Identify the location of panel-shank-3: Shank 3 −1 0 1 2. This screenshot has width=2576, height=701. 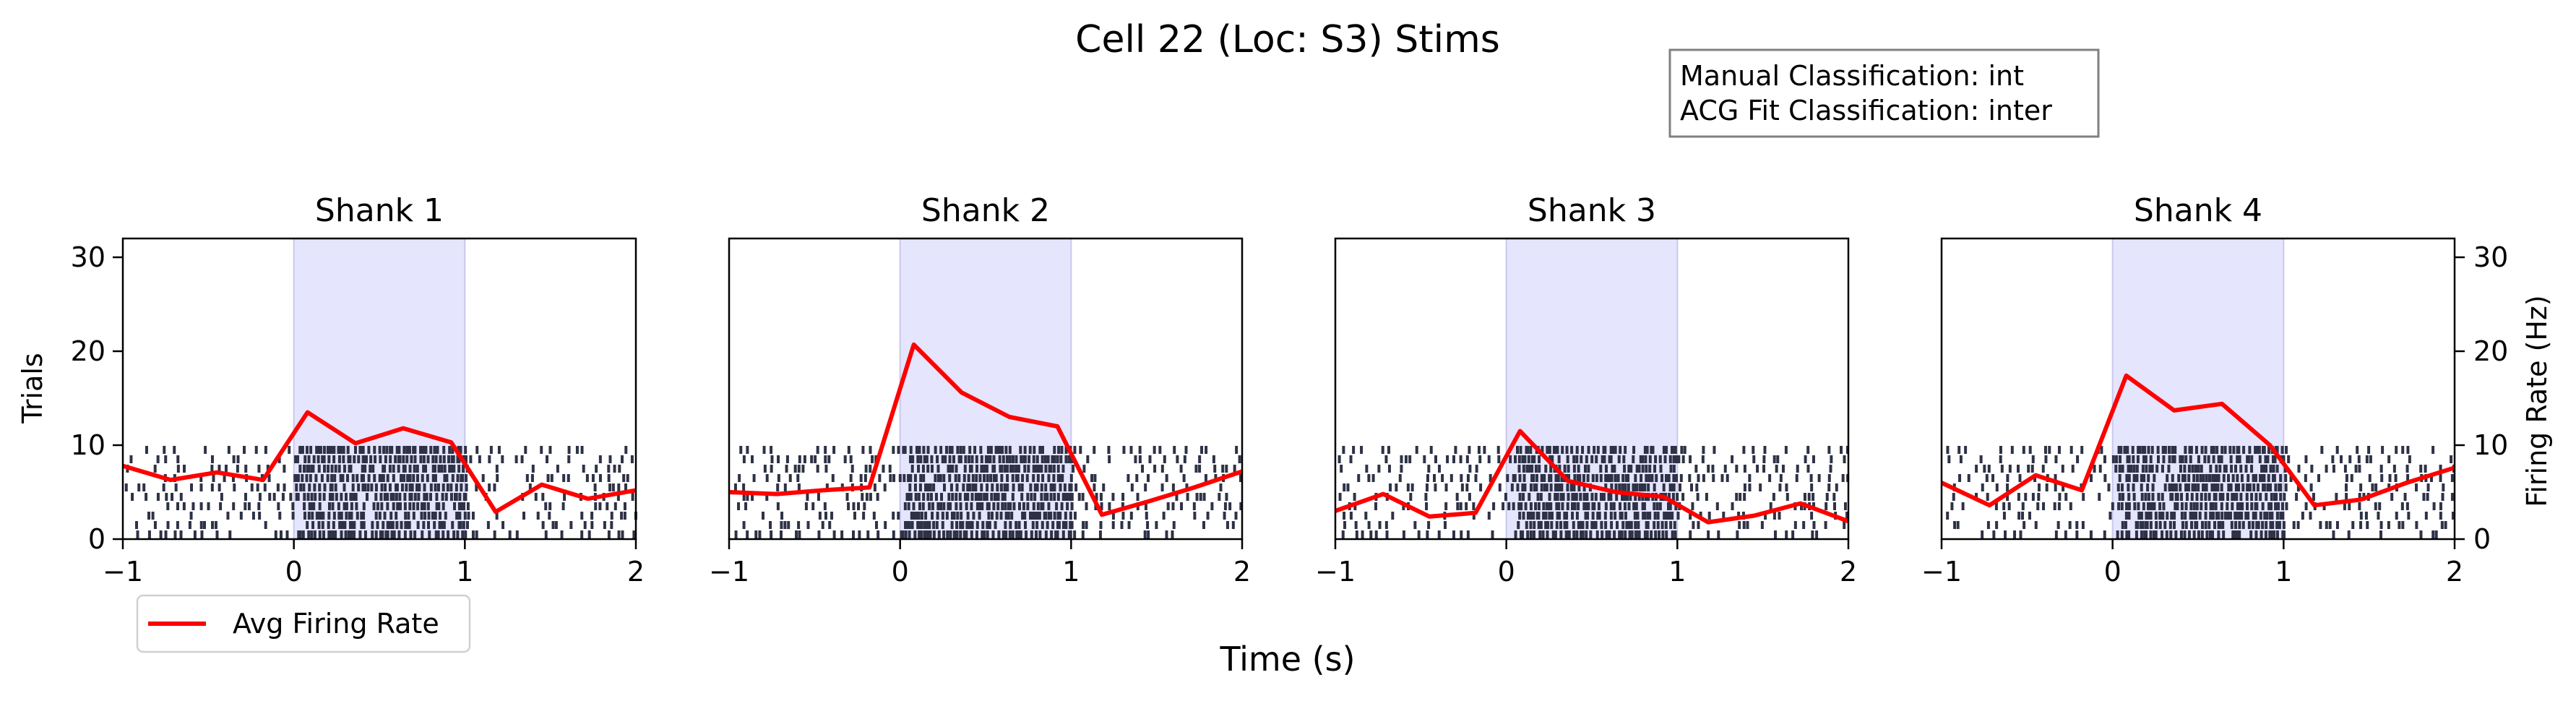
(1586, 390).